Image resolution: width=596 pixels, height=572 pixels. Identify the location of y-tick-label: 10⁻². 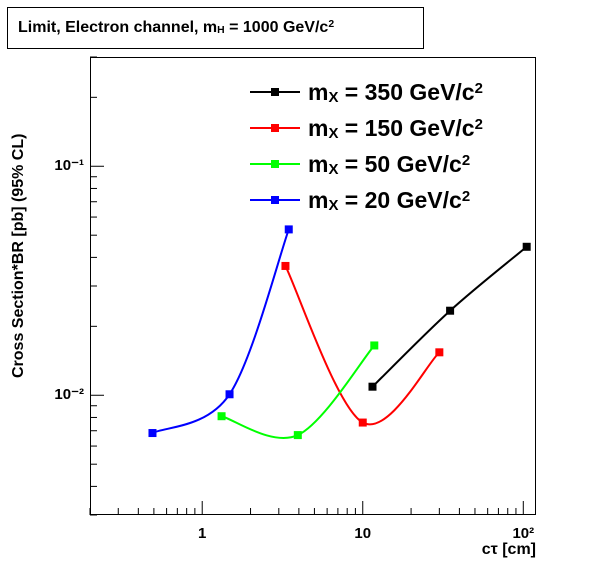
(69, 394).